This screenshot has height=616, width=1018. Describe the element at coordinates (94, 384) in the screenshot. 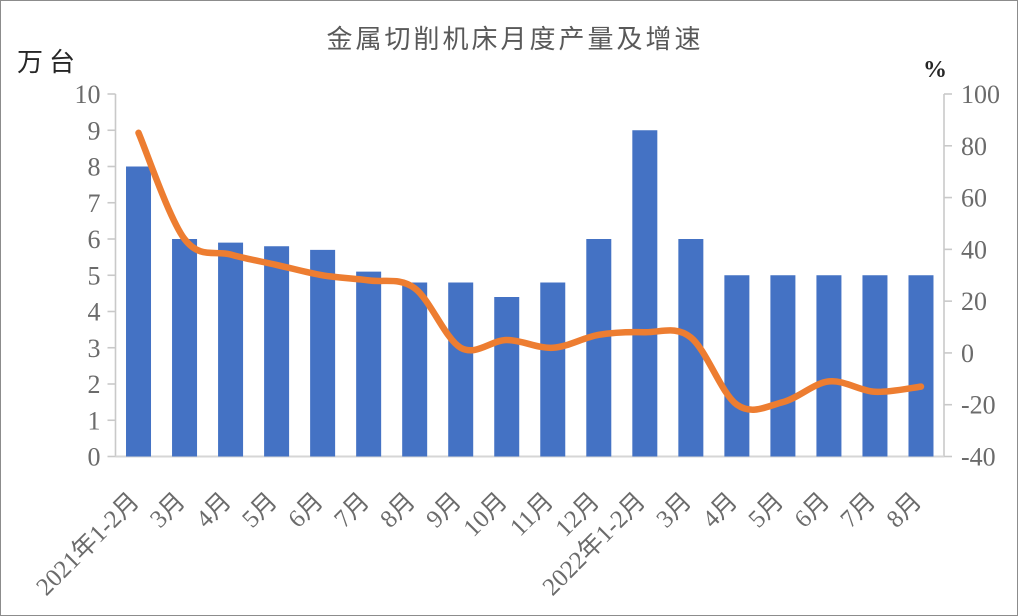

I see `left-axis-tick-label: 2` at that location.